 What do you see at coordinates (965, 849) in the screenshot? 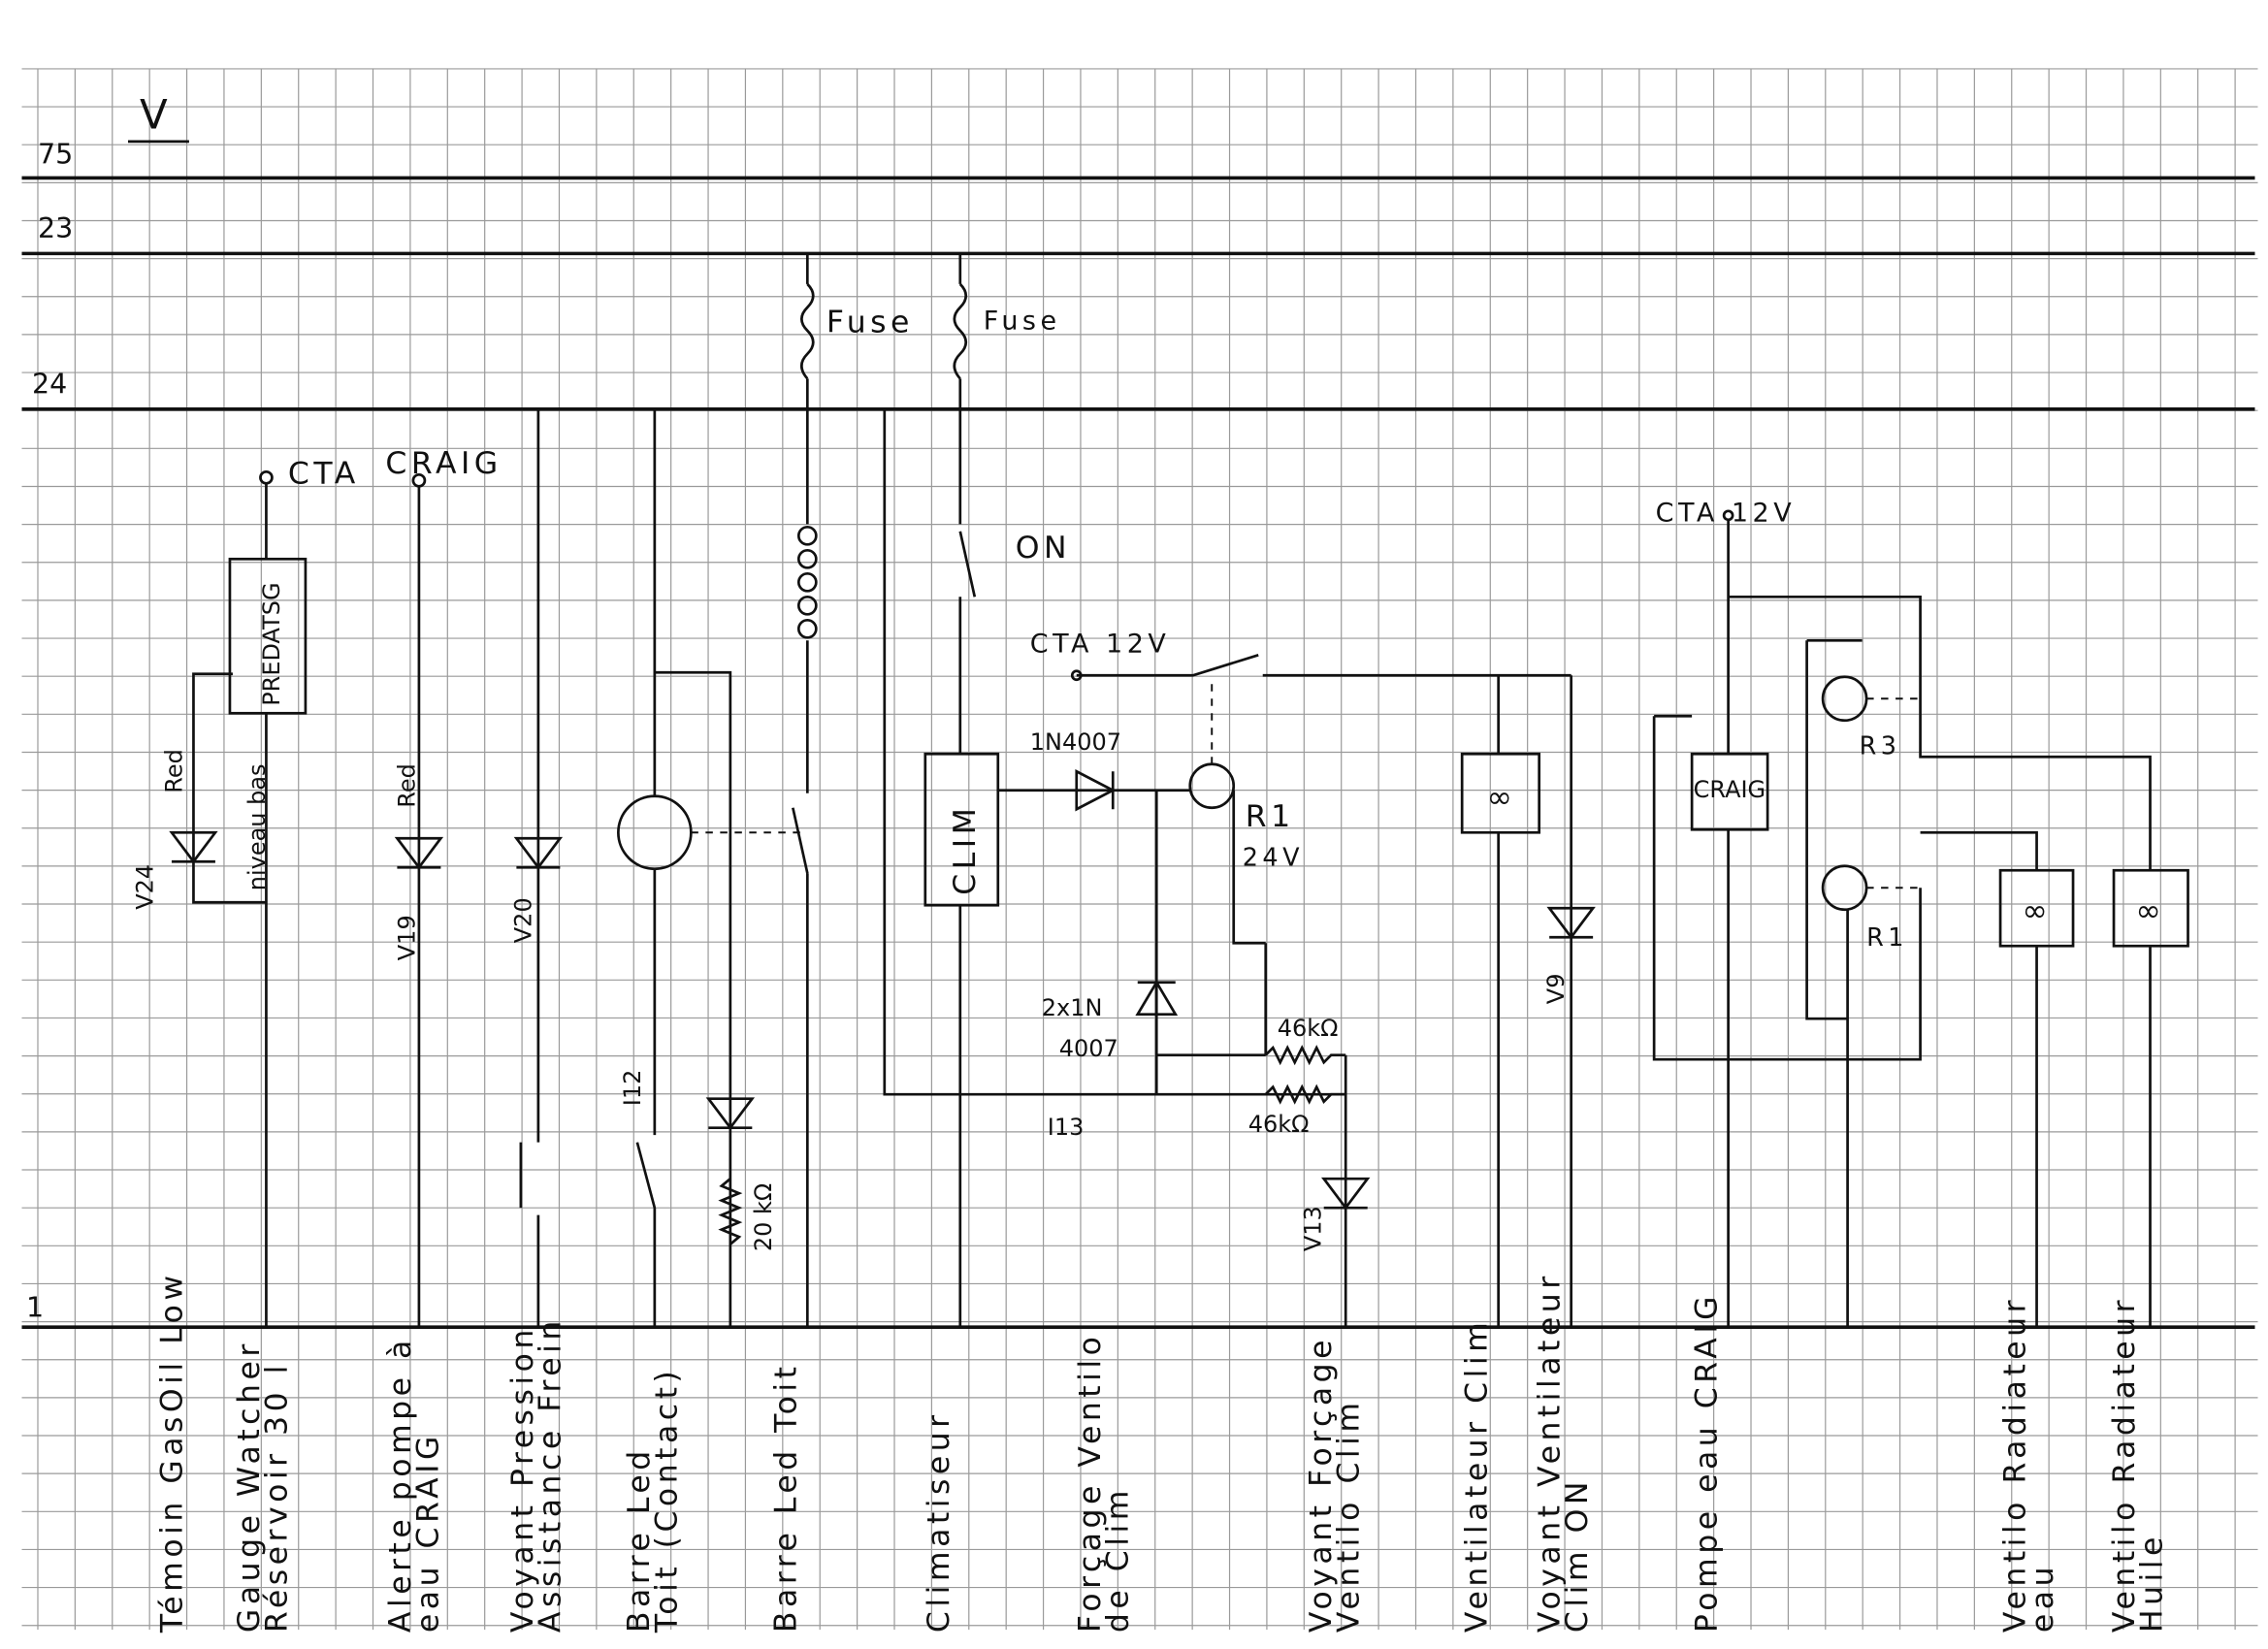
I see `svg-text: CLIM` at bounding box center [965, 849].